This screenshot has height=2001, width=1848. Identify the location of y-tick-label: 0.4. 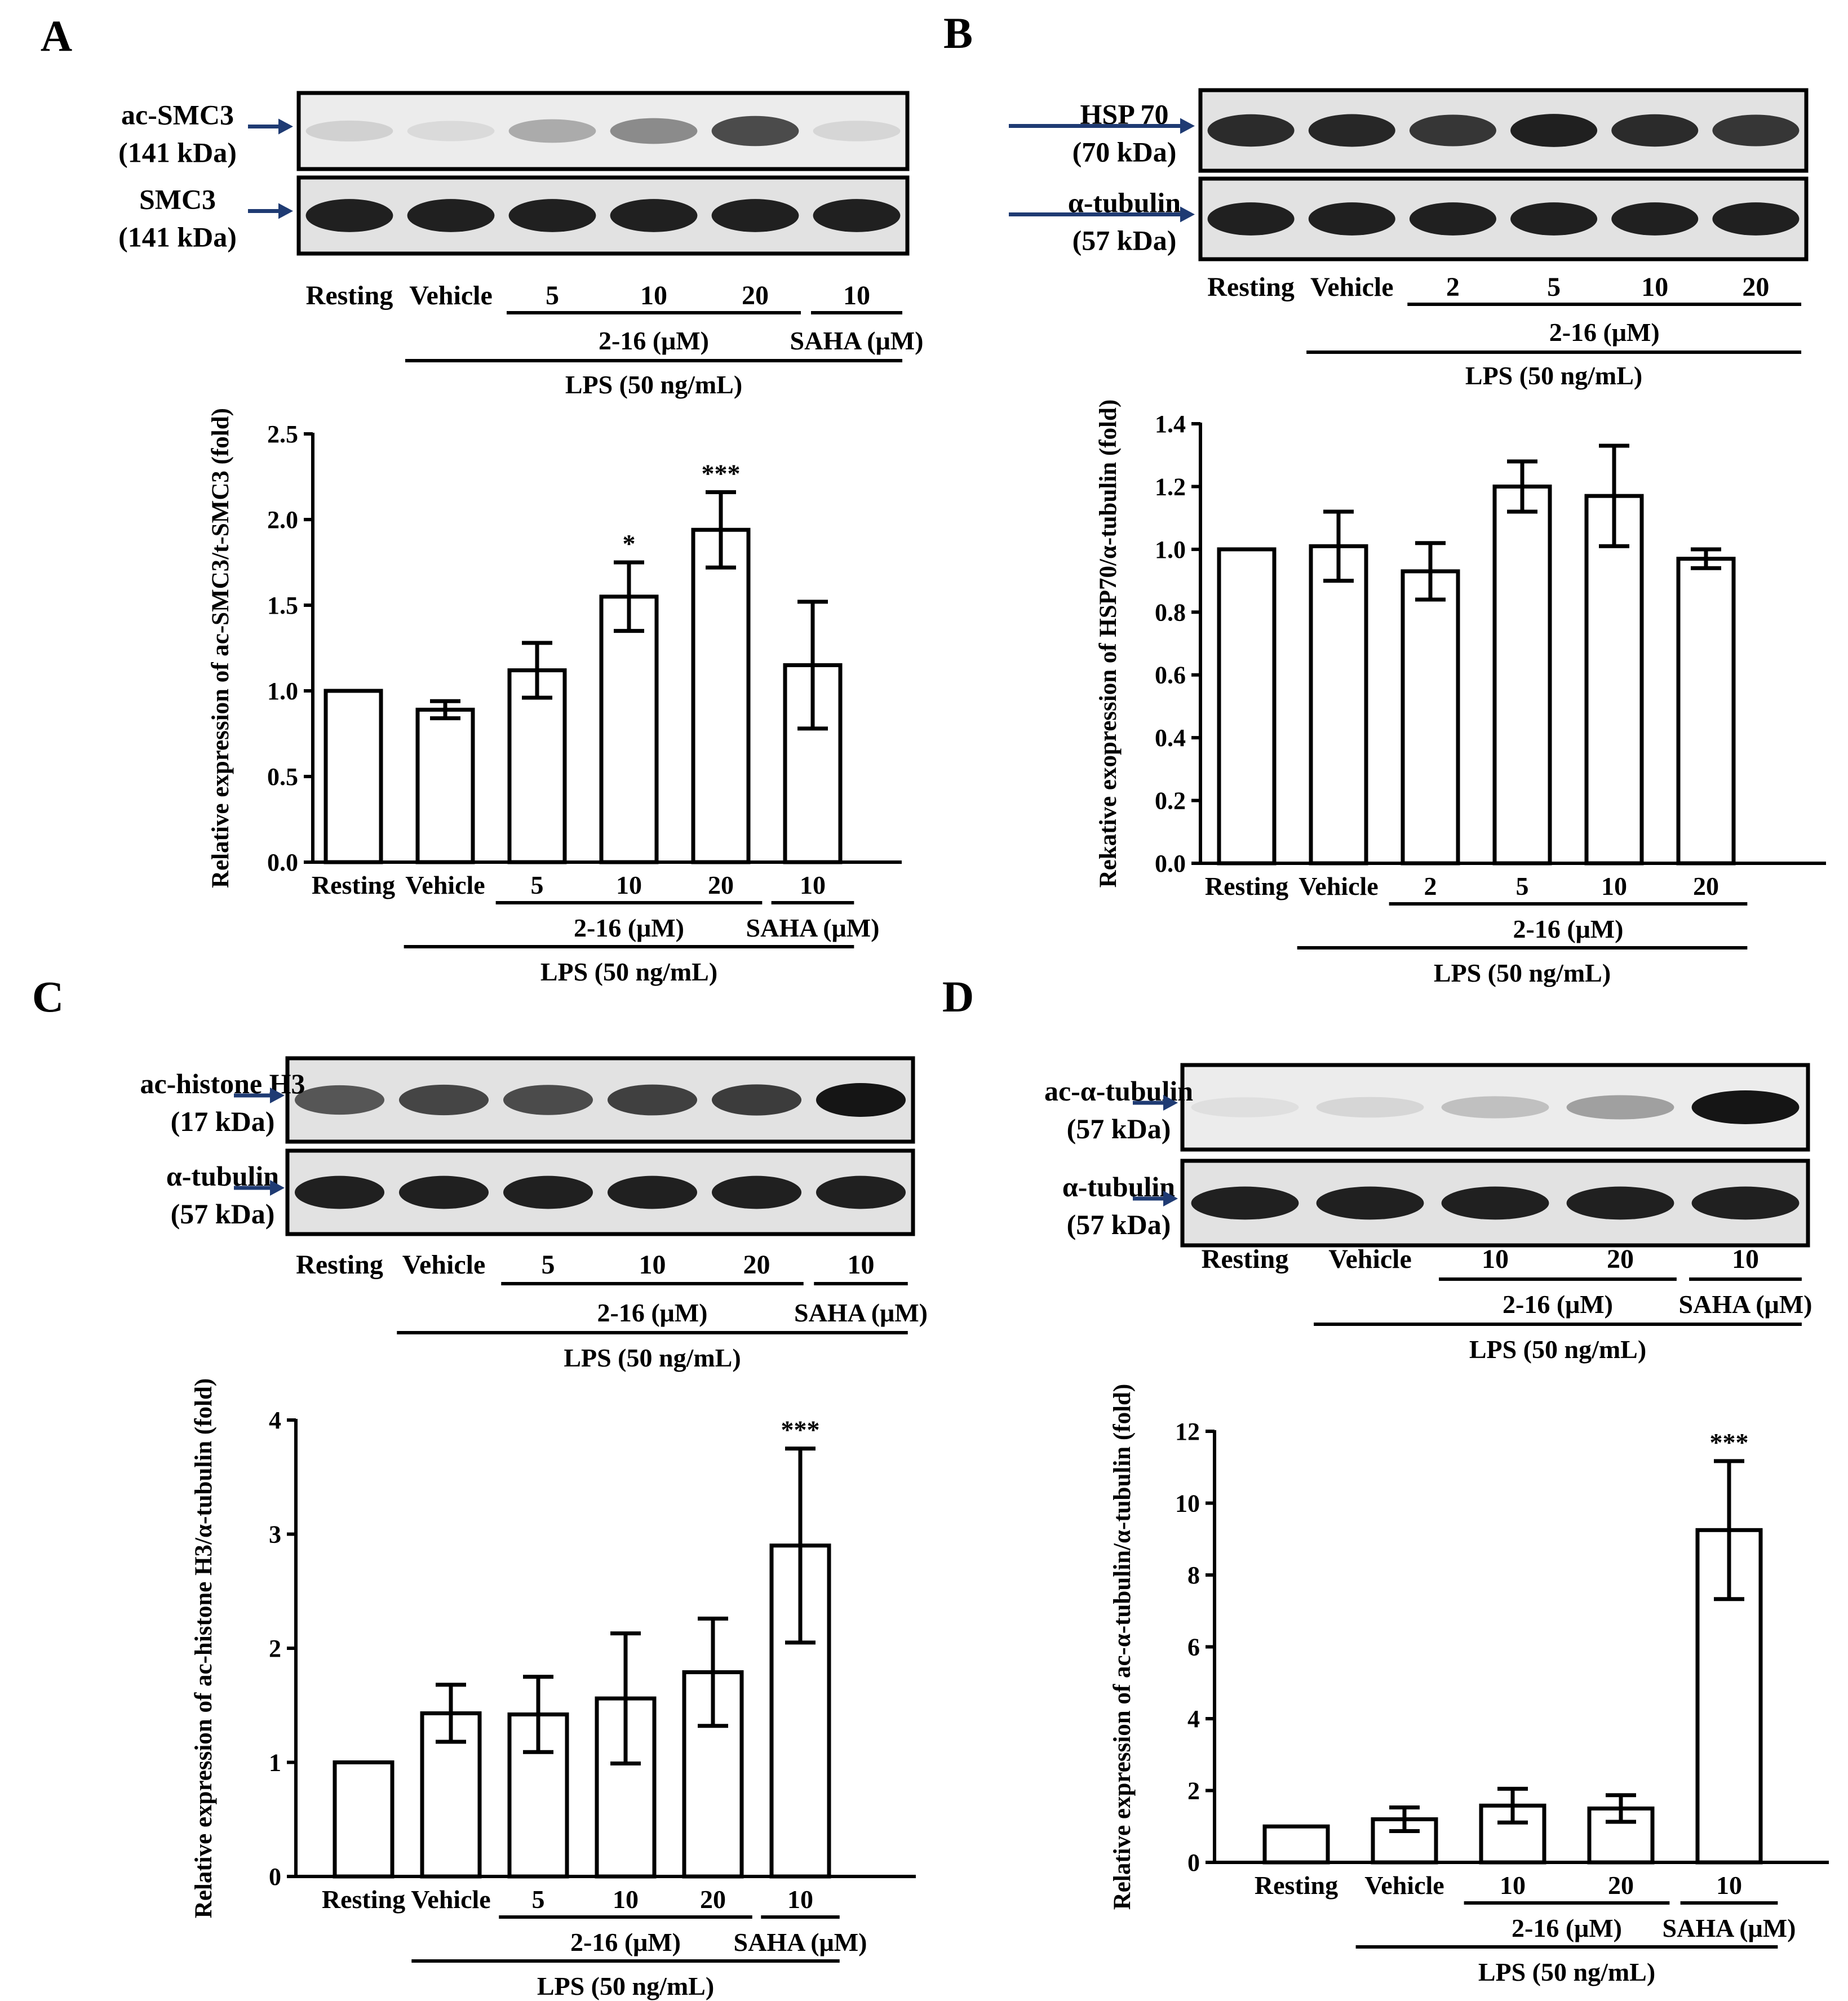
(1170, 738).